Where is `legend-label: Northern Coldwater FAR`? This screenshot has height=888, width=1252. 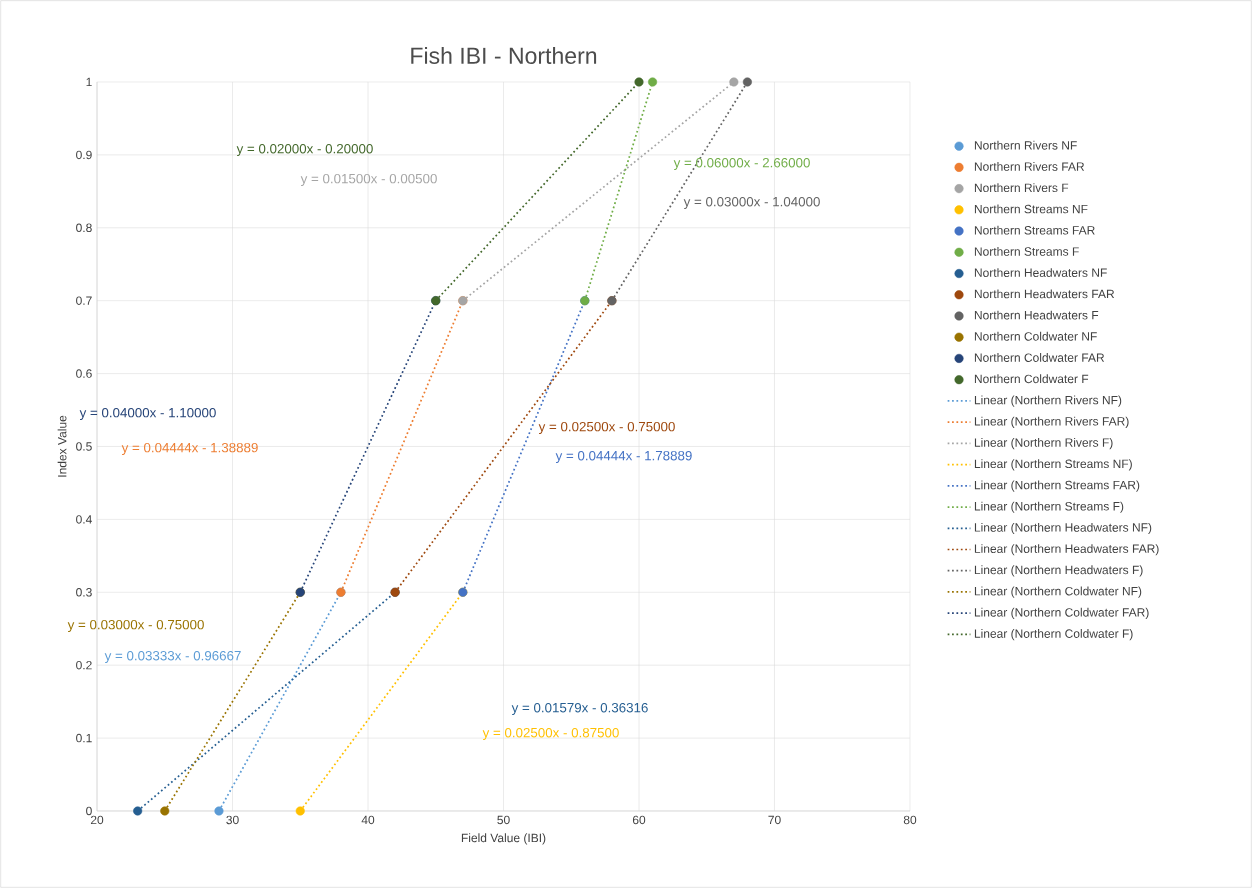
legend-label: Northern Coldwater FAR is located at coordinates (1039, 357).